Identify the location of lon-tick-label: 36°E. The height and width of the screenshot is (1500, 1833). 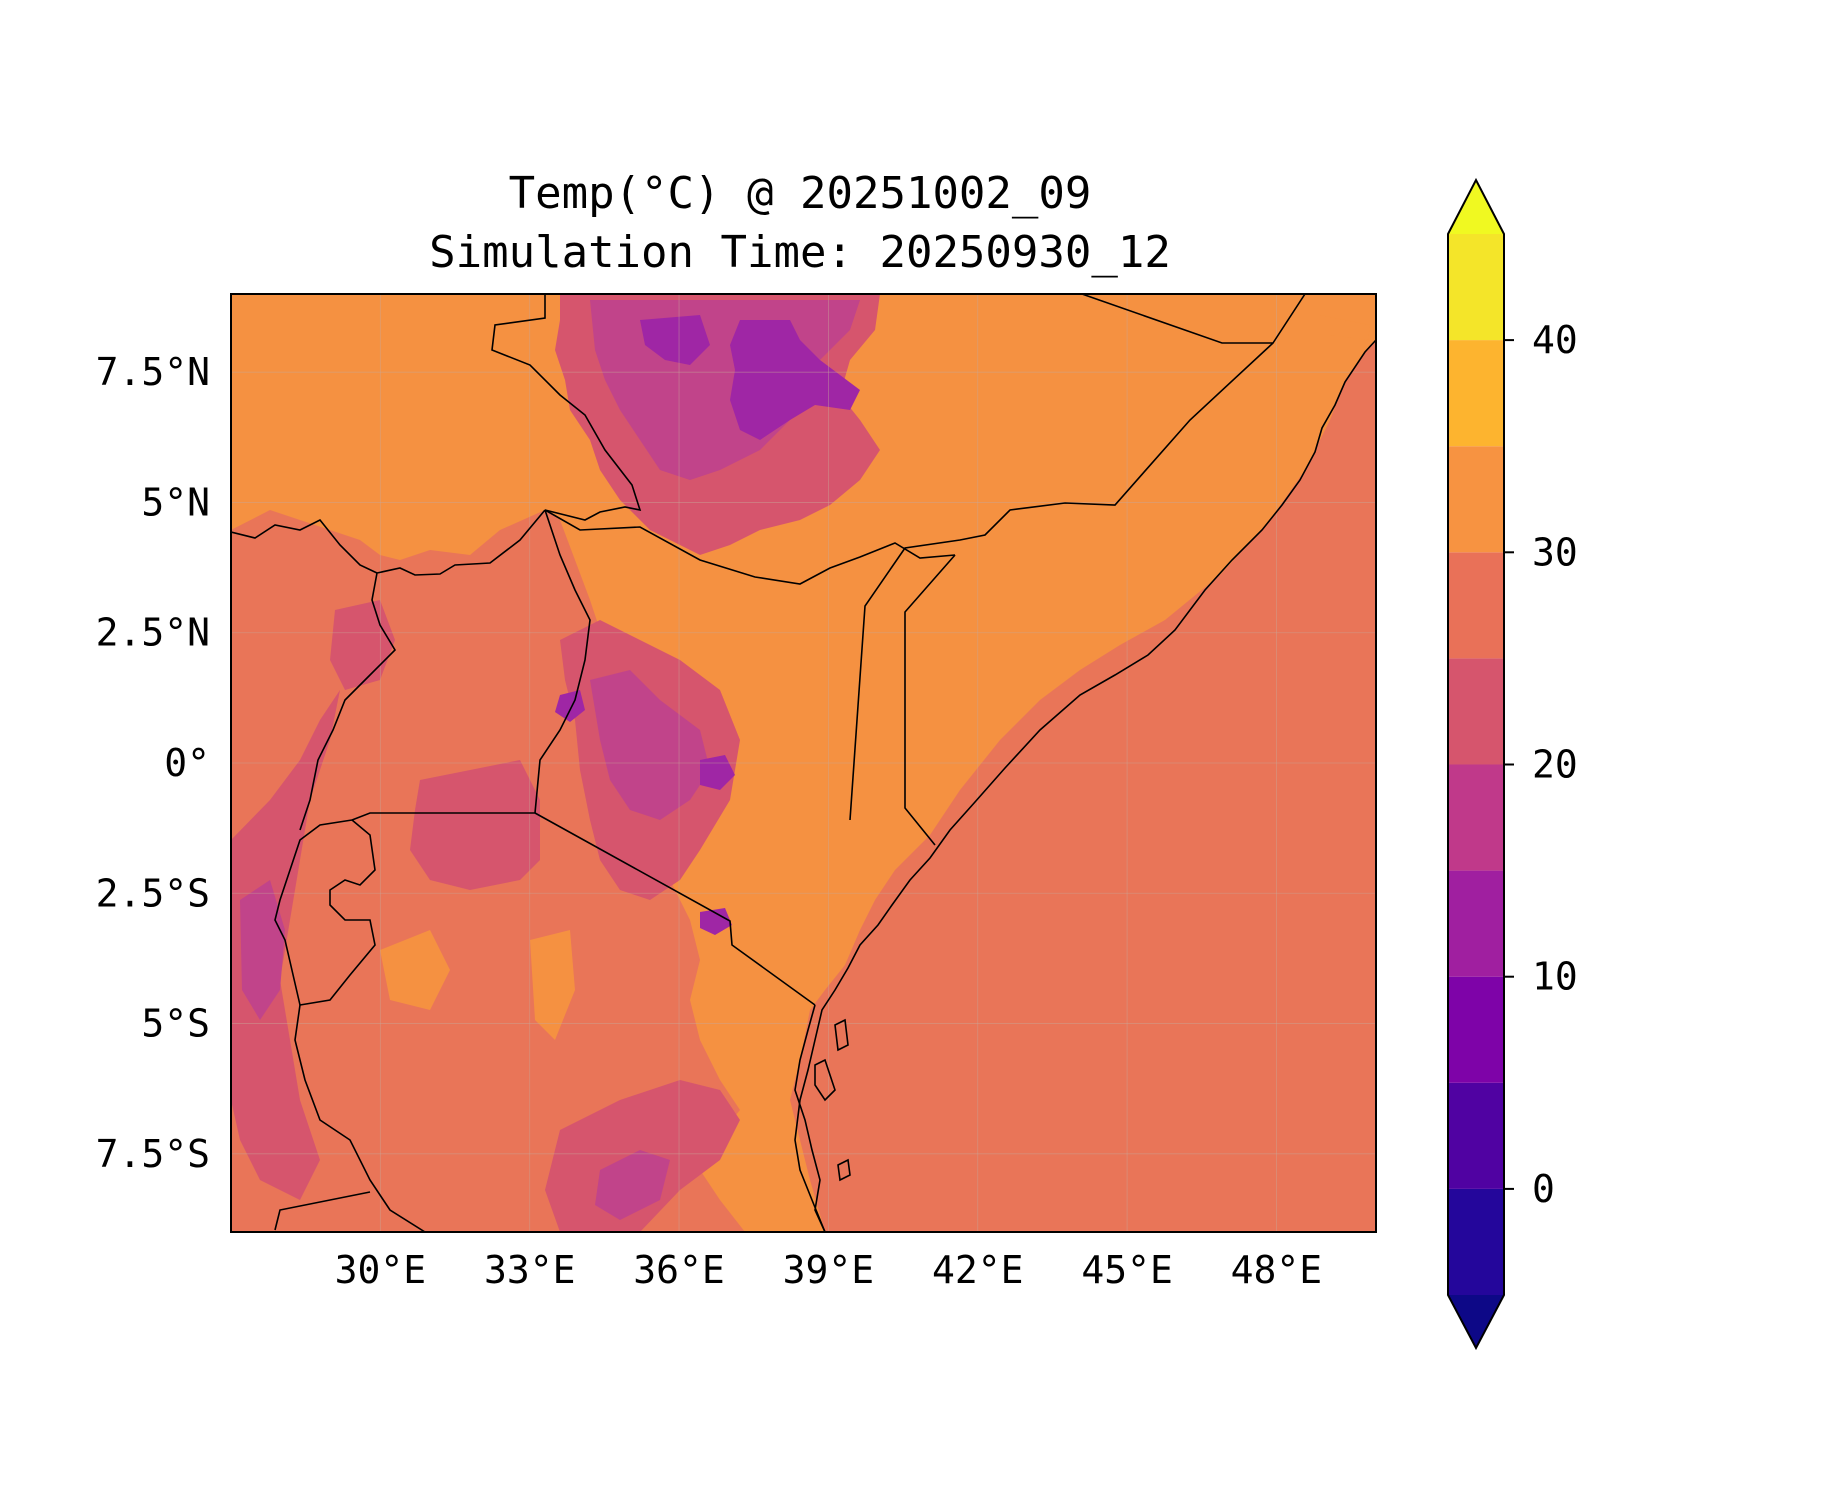
(679, 1270).